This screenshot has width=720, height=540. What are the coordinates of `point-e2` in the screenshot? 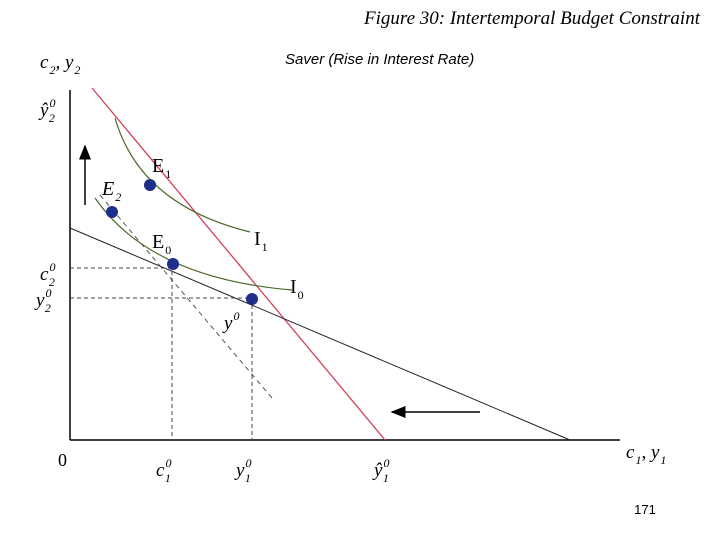 It's located at (112, 212).